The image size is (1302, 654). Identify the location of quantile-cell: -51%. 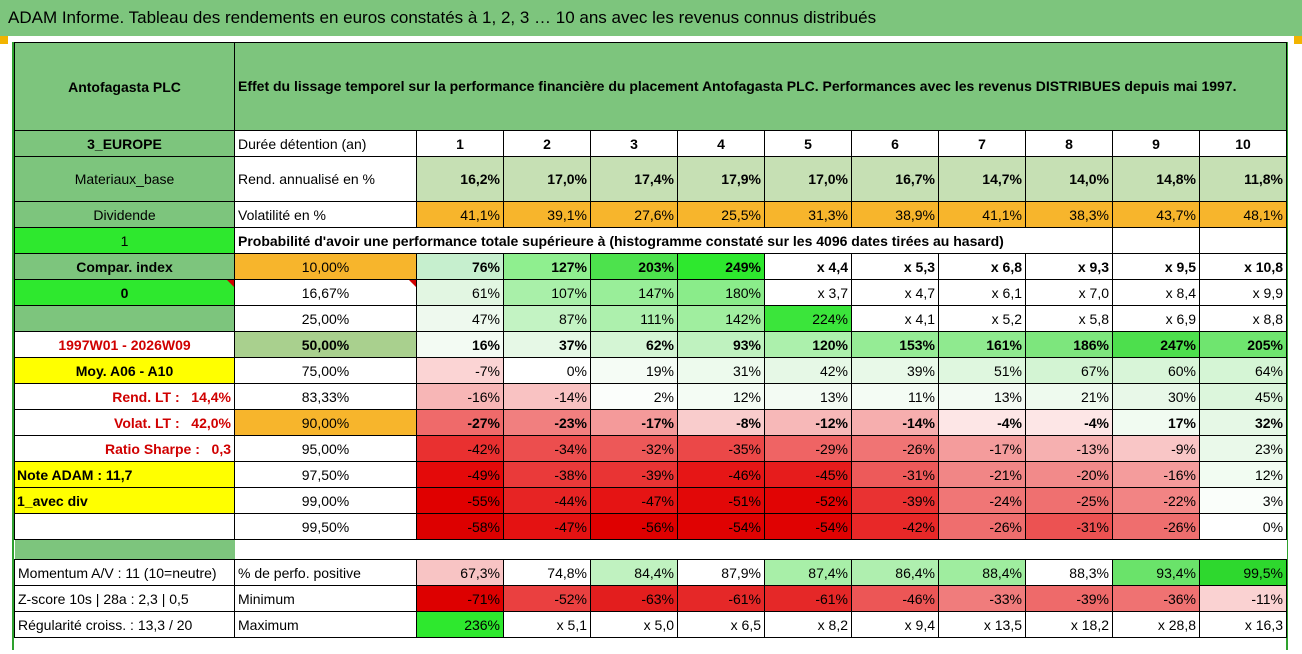
(721, 500).